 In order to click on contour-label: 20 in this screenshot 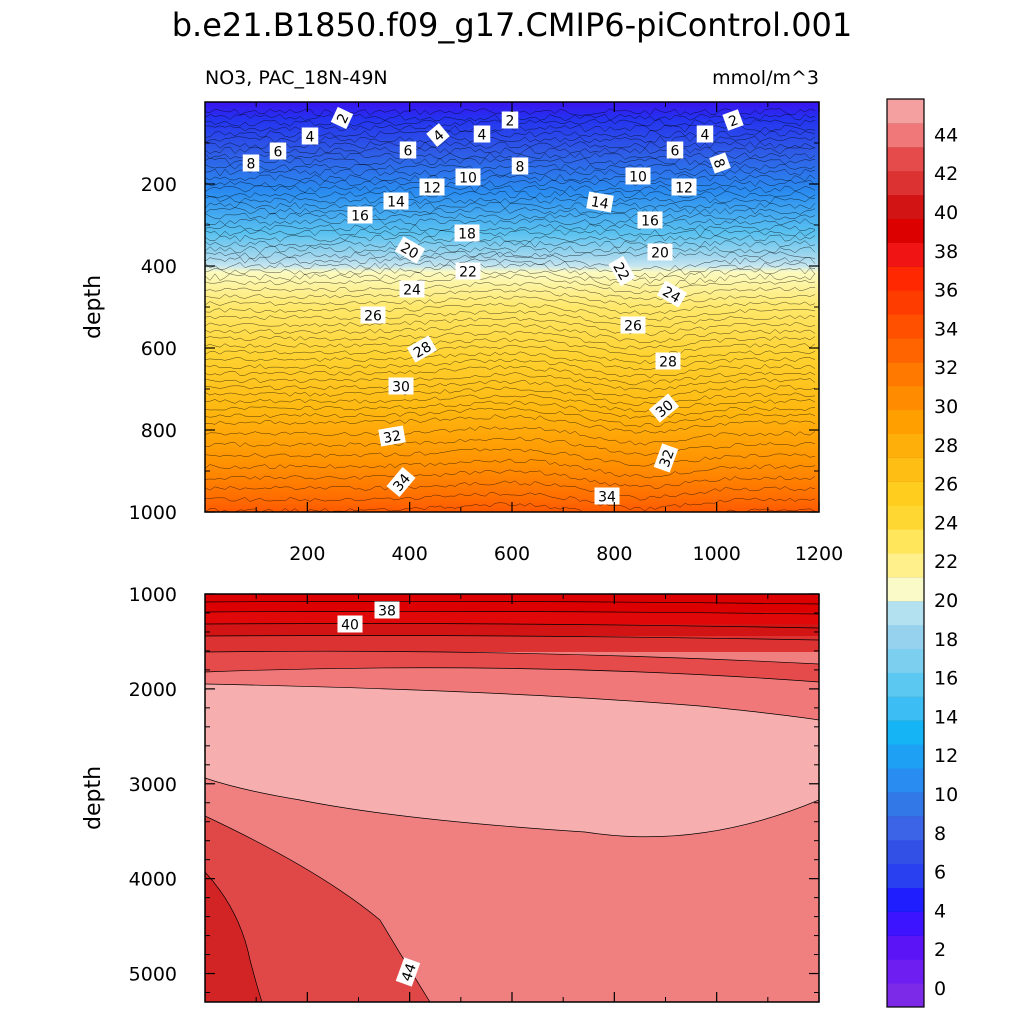, I will do `click(660, 252)`.